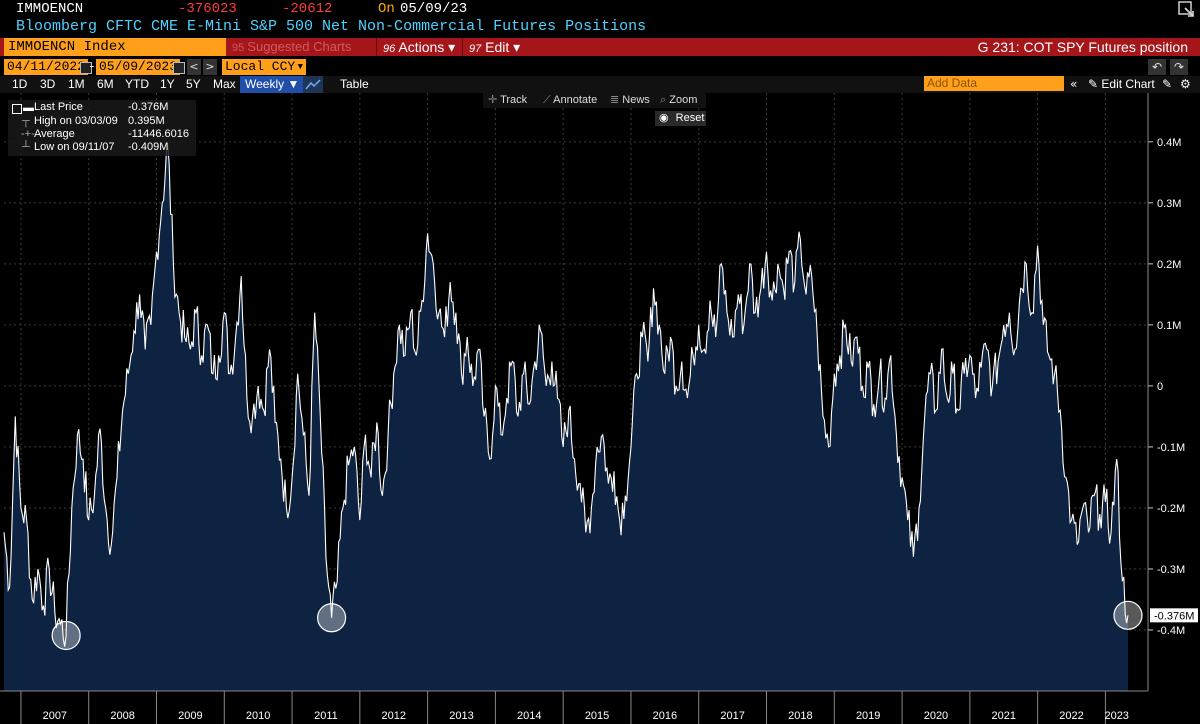 This screenshot has width=1200, height=724. What do you see at coordinates (461, 716) in the screenshot?
I see `x-tick-label: 2013` at bounding box center [461, 716].